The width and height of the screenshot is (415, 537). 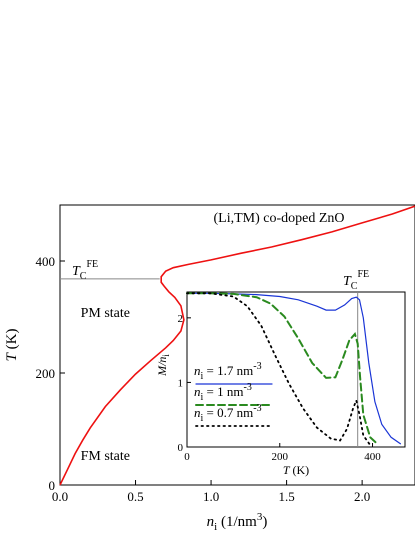 What do you see at coordinates (85, 270) in the screenshot?
I see `tc-fe-label: TCFE` at bounding box center [85, 270].